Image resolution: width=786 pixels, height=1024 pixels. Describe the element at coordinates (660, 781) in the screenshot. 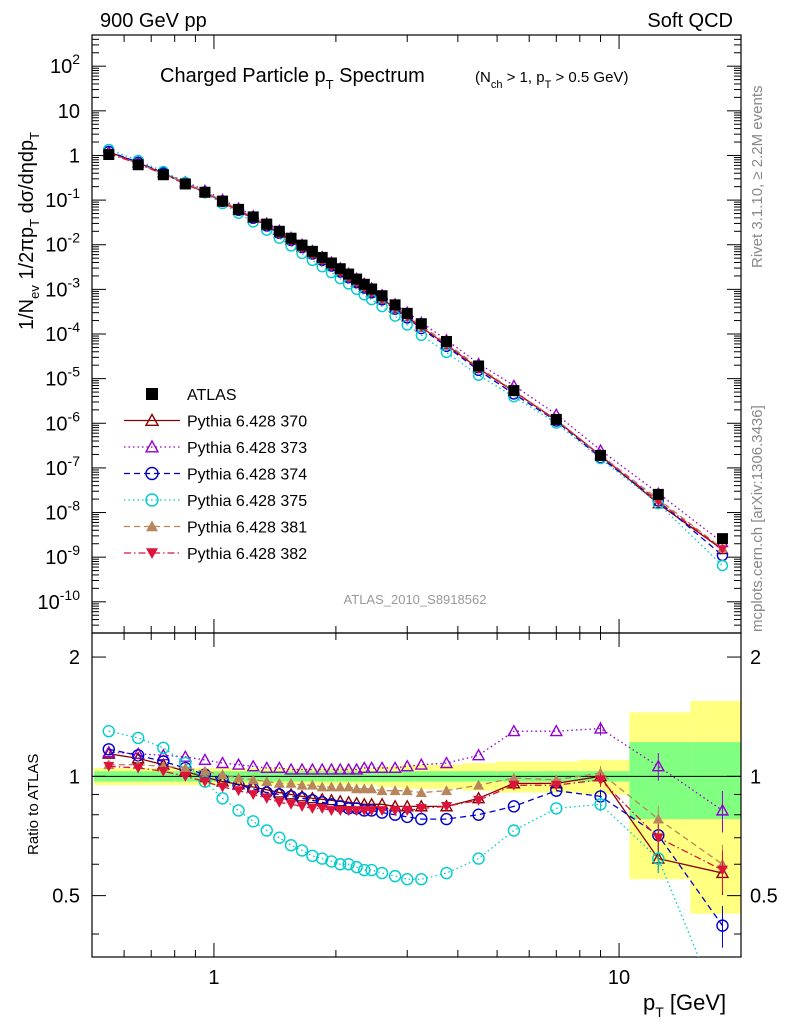

I see `band-inner-bin` at that location.